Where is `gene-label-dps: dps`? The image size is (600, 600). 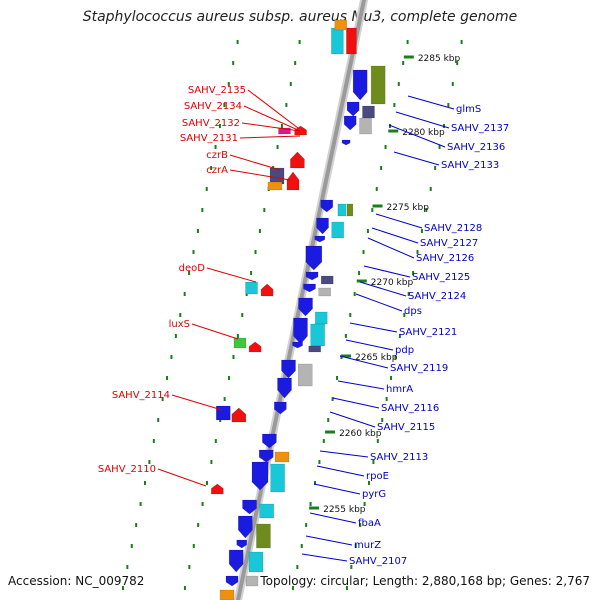
gene-label-dps: dps is located at coordinates (413, 311).